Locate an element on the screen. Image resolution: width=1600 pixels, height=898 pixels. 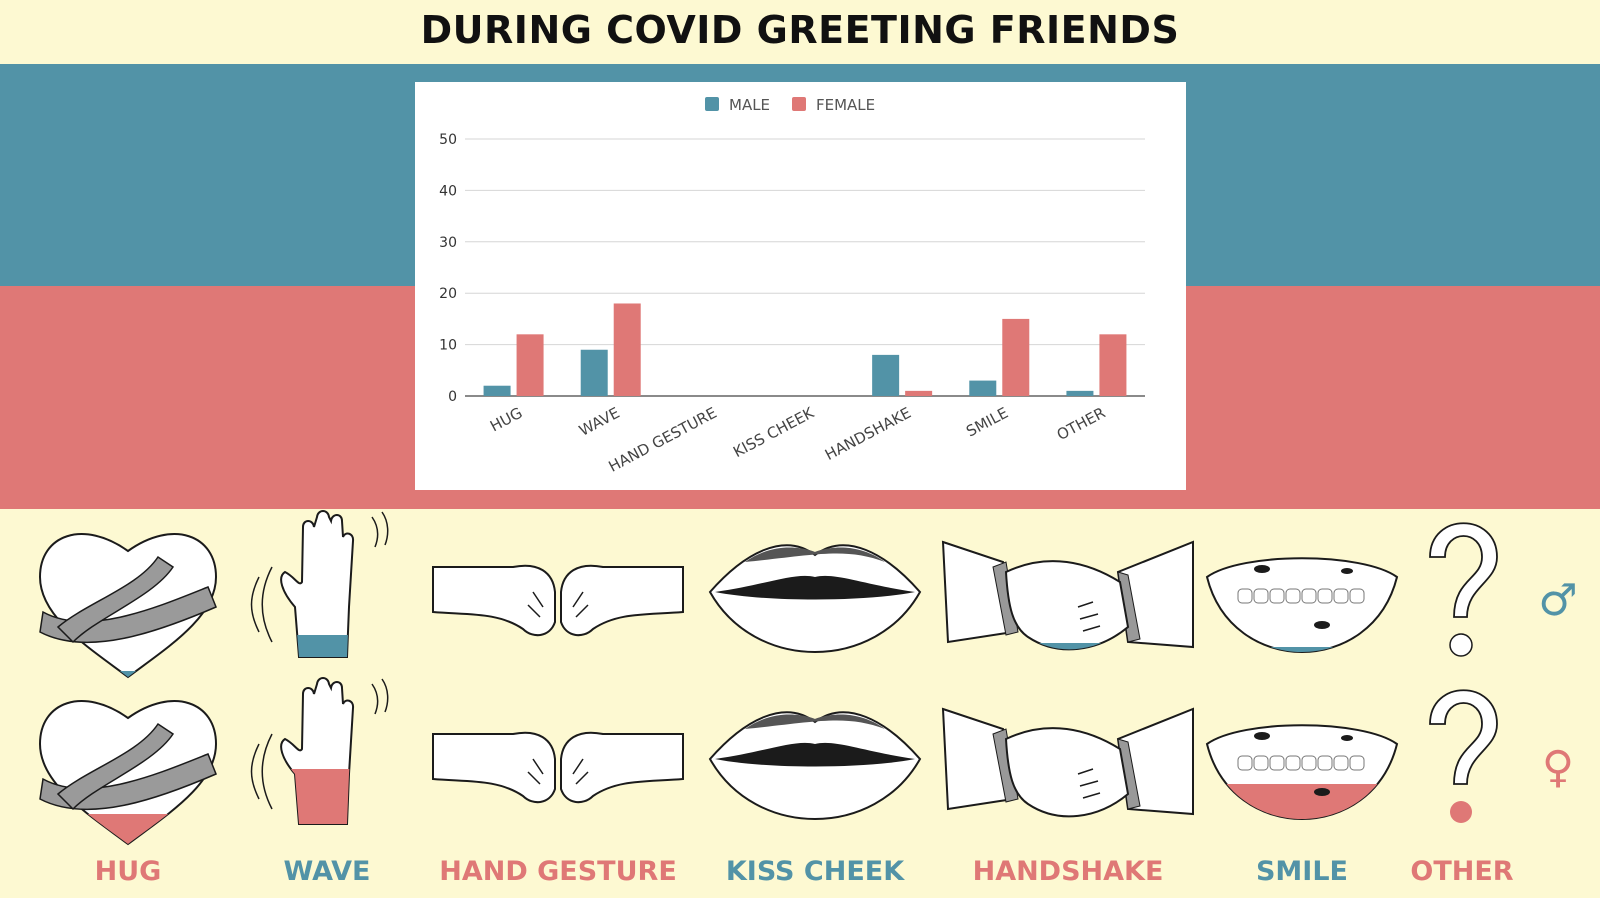
legend-label-female: FEMALE is located at coordinates (845, 105).